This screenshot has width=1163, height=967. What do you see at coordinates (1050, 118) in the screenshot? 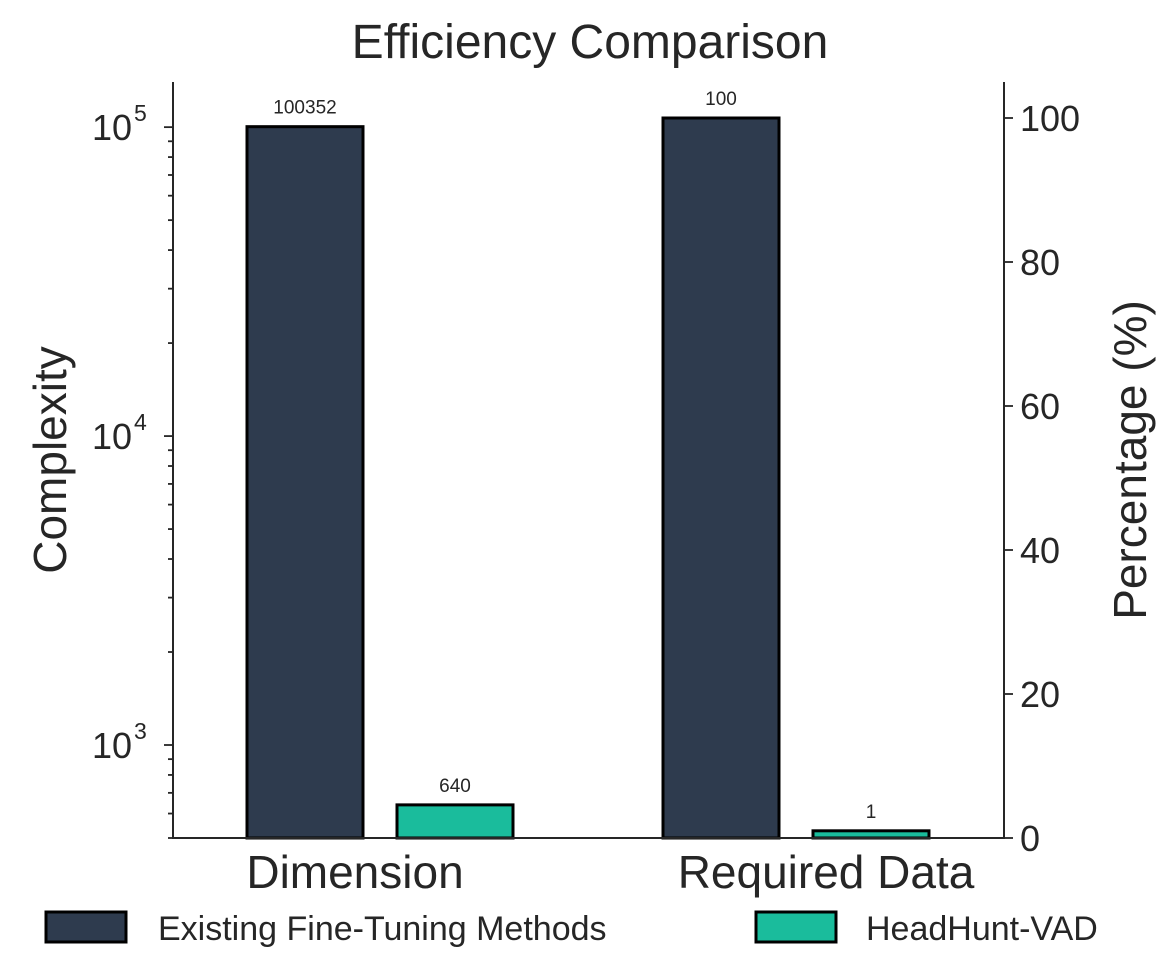
I see `right-tick-label: 100` at bounding box center [1050, 118].